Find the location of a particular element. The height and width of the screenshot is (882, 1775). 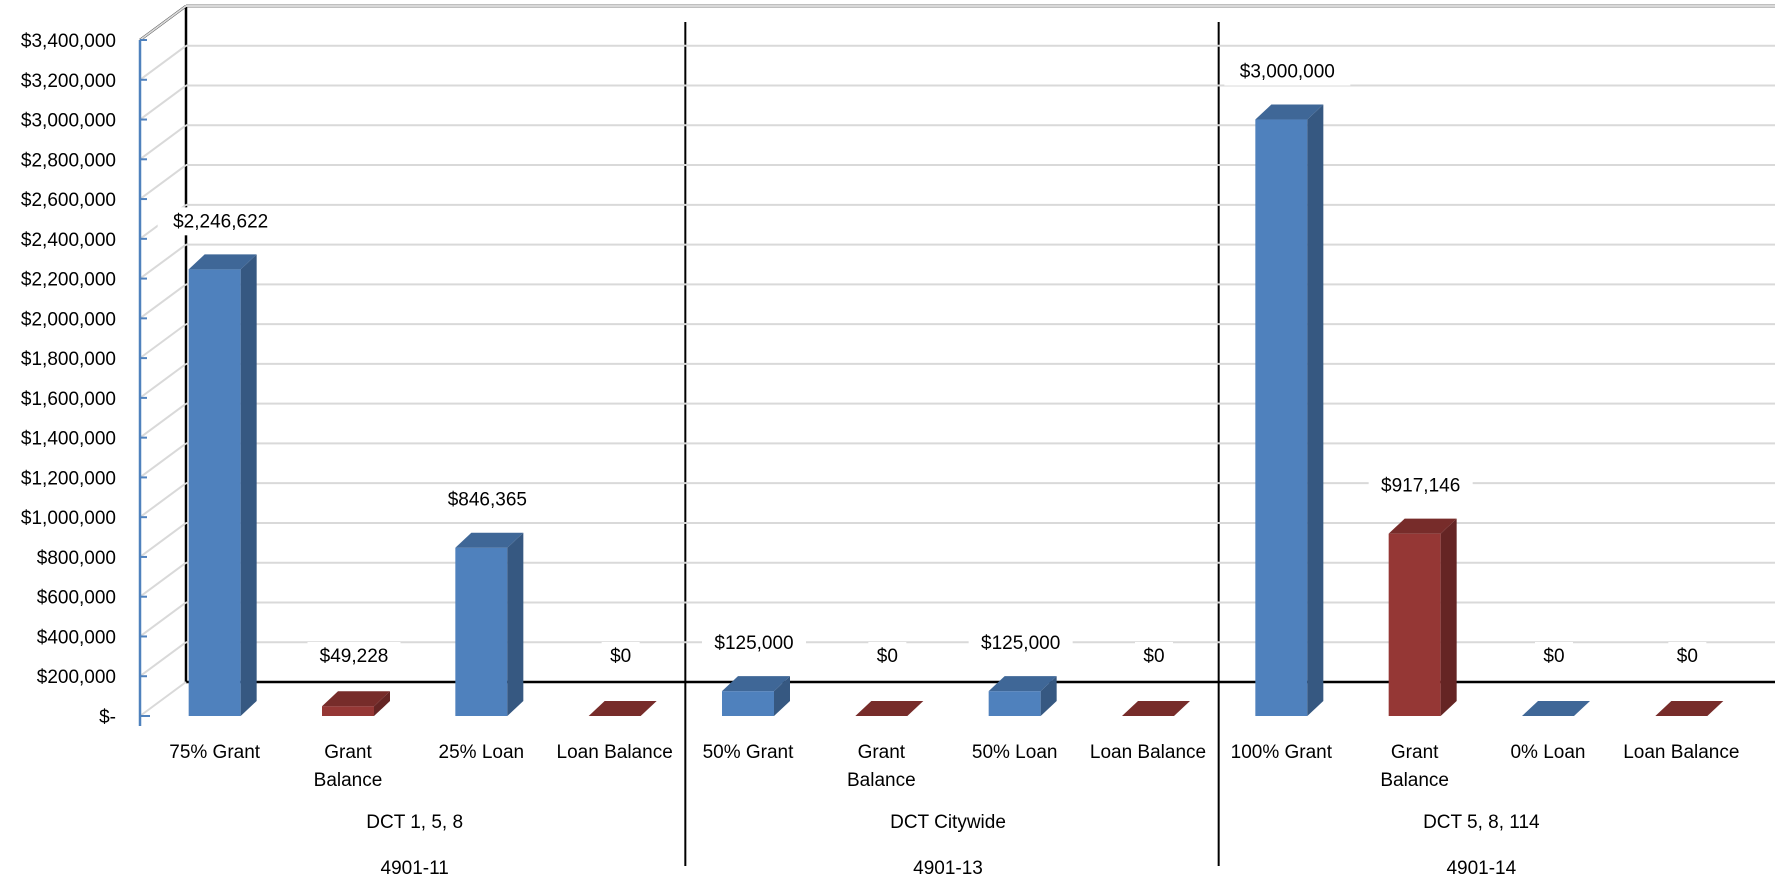

data-label: $917,146 is located at coordinates (1420, 486).